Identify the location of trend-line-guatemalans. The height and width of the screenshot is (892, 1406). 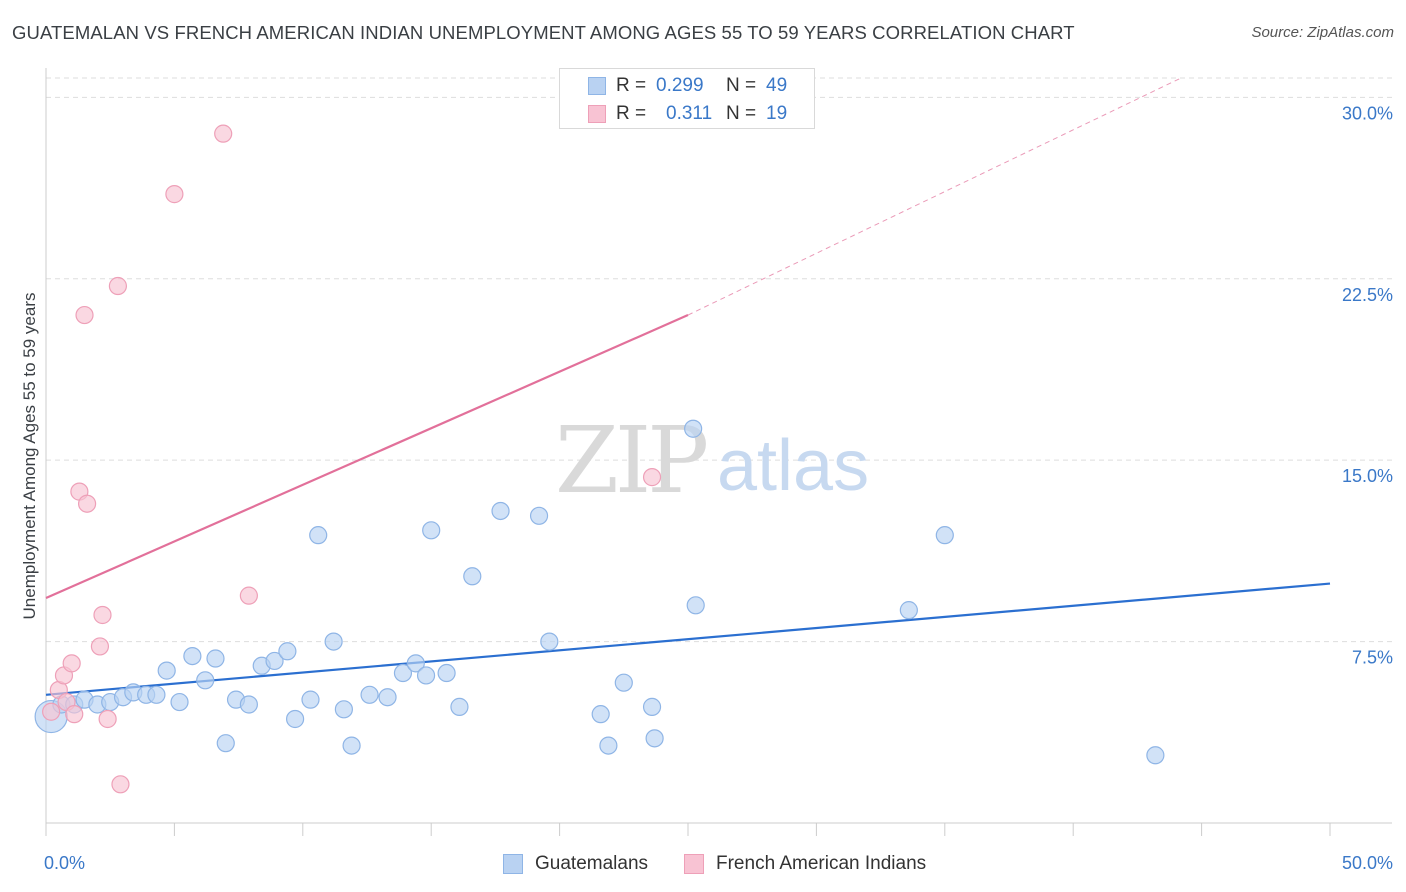
(688, 639).